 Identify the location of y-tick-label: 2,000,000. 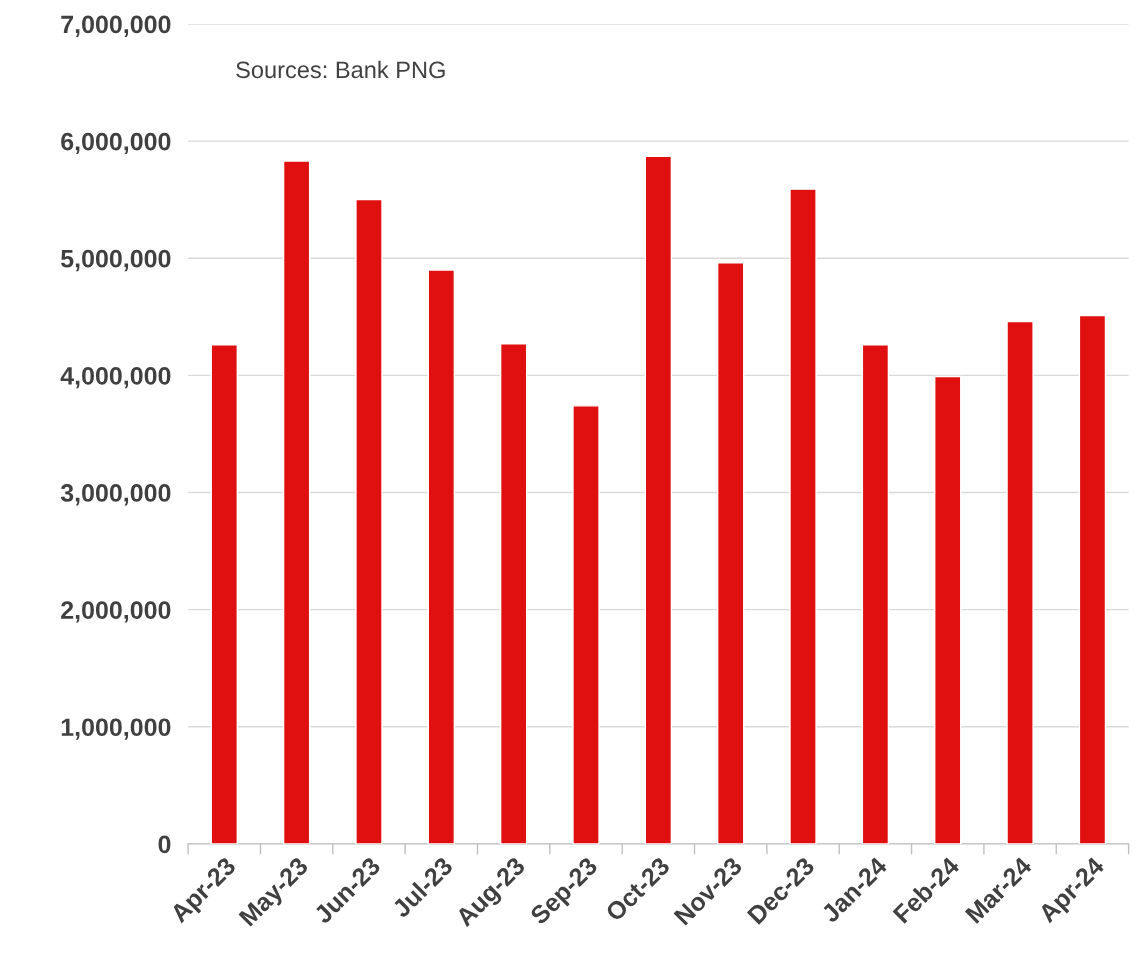
(116, 612).